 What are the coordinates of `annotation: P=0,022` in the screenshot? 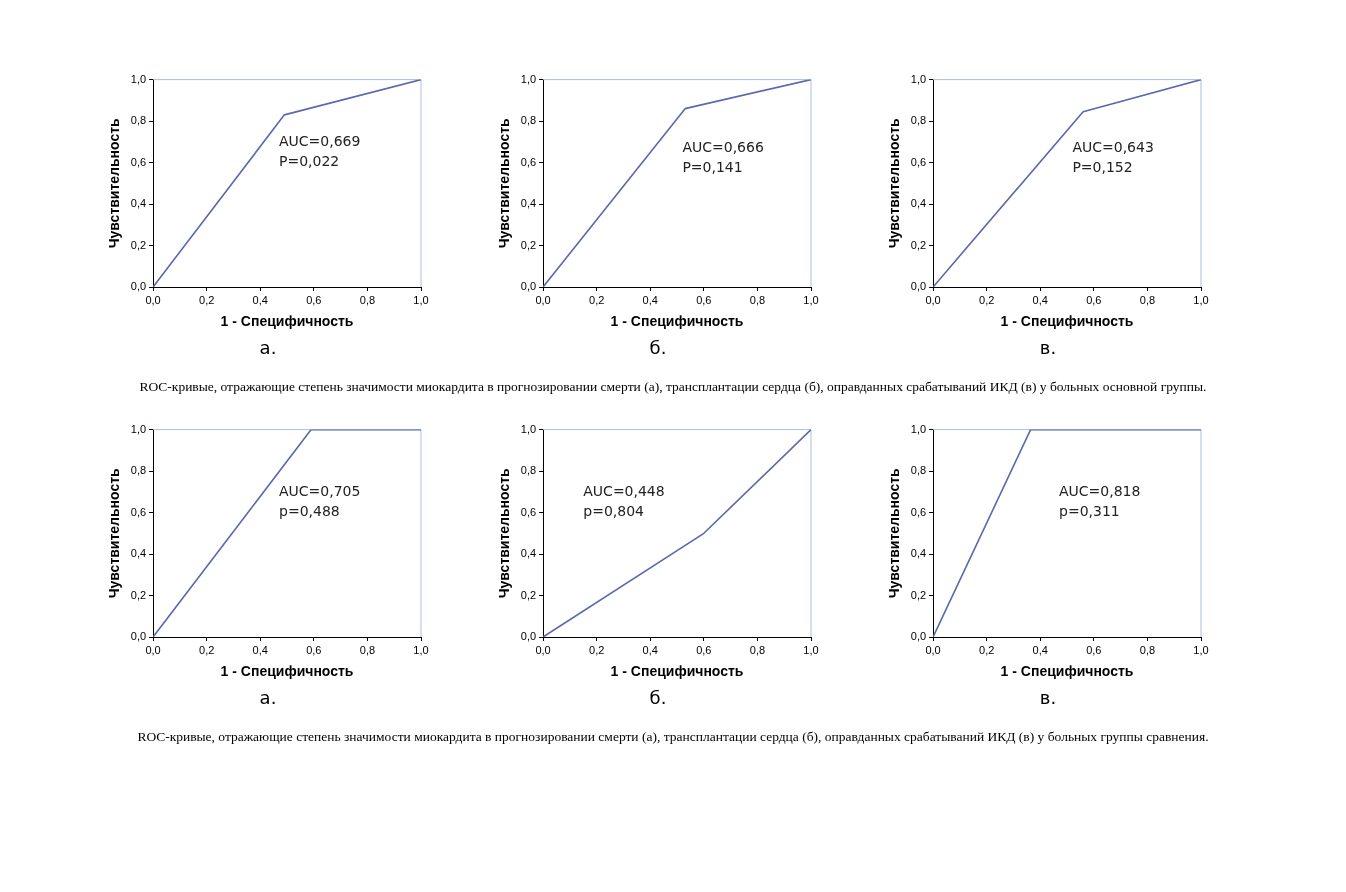 It's located at (309, 161).